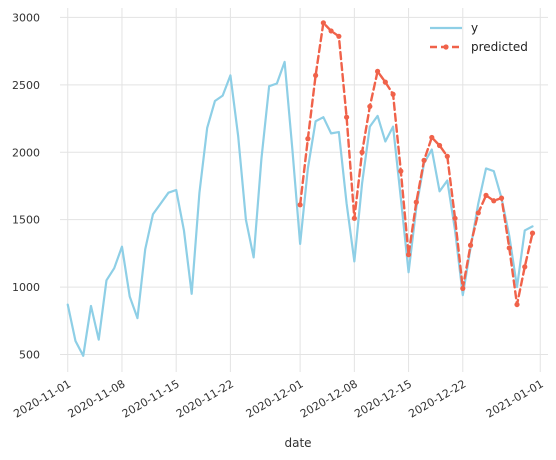 Image resolution: width=556 pixels, height=460 pixels. What do you see at coordinates (205, 398) in the screenshot?
I see `x-tick-label: 2020-11-22` at bounding box center [205, 398].